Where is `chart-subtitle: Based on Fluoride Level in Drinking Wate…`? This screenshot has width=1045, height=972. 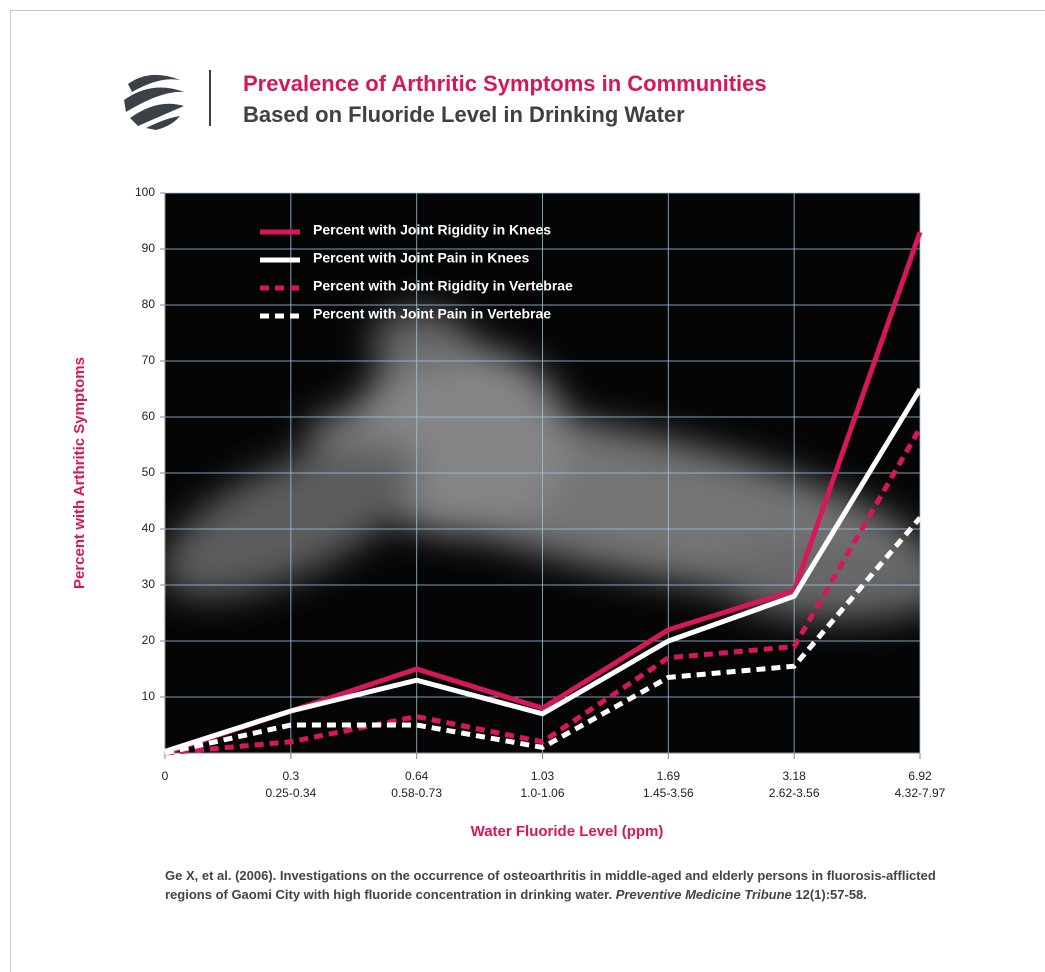
chart-subtitle: Based on Fluoride Level in Drinking Wate… is located at coordinates (464, 114).